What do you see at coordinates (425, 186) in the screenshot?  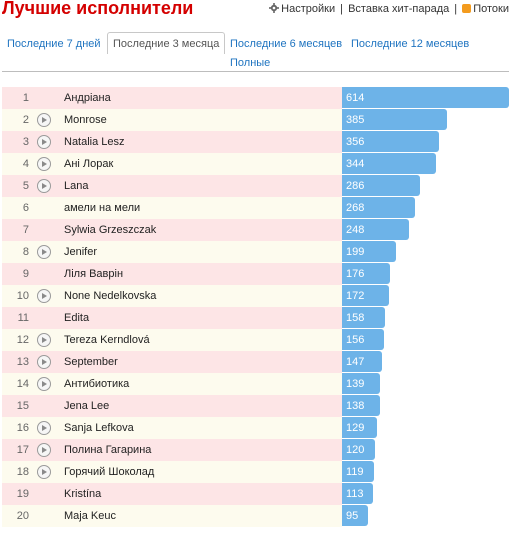 I see `bar-cell: 286` at bounding box center [425, 186].